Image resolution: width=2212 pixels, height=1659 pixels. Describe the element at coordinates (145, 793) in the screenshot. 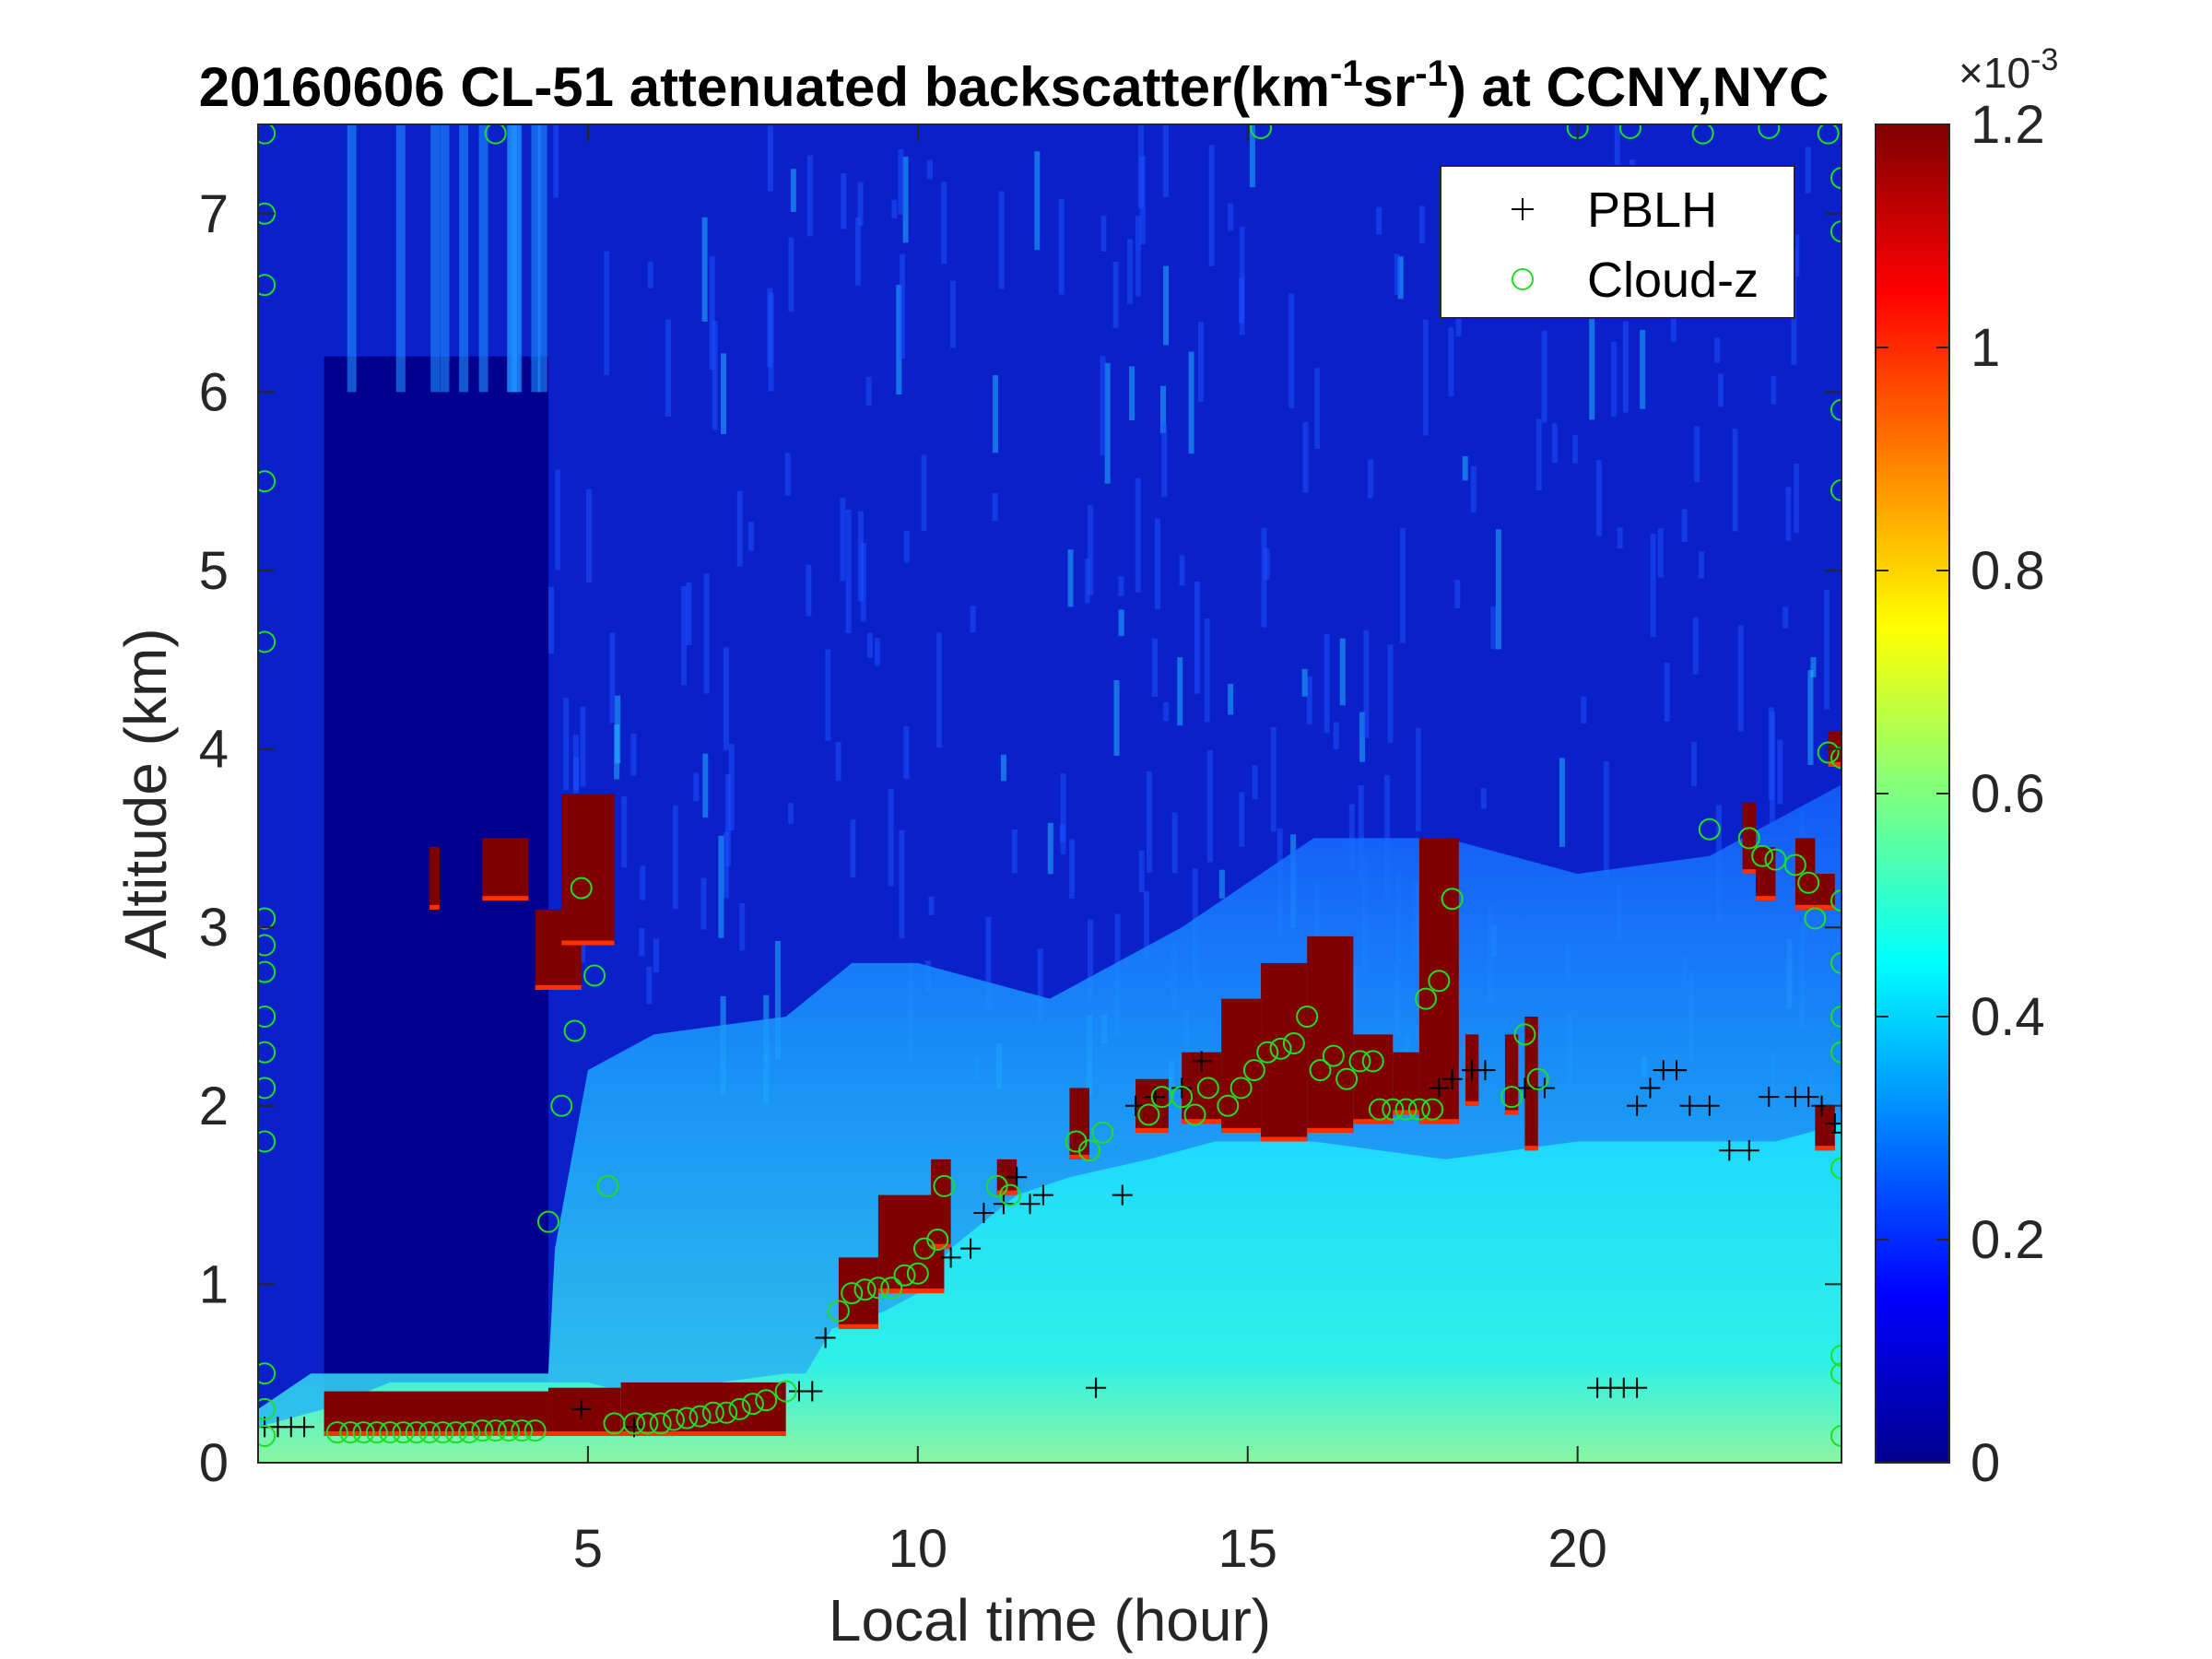

I see `y-axis-label: Altitude (km)` at that location.